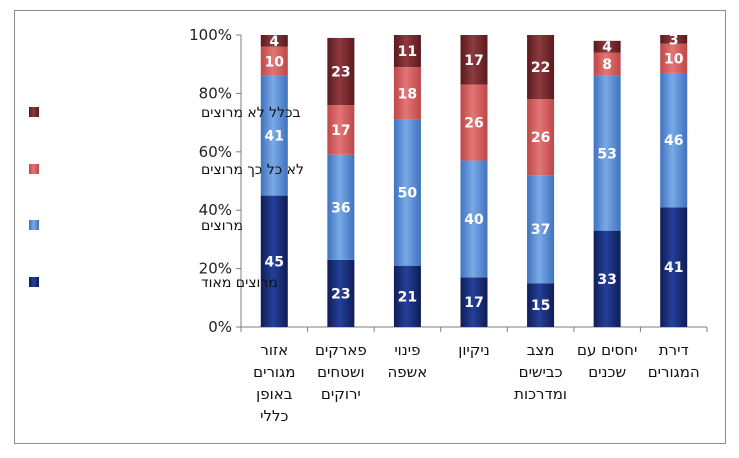 The height and width of the screenshot is (458, 739). Describe the element at coordinates (222, 226) in the screenshot. I see `legend-label: מרוצים` at that location.